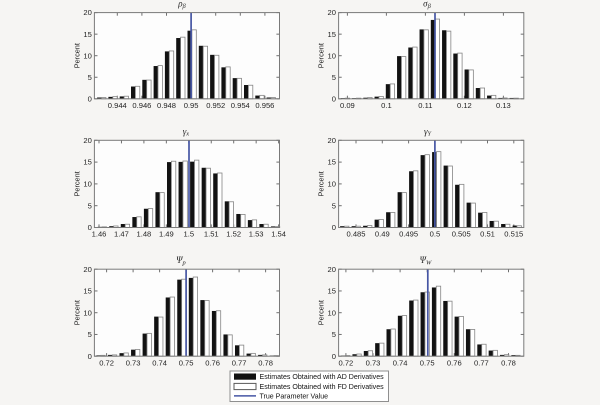  What do you see at coordinates (144, 234) in the screenshot?
I see `svg-text: 1.48` at bounding box center [144, 234].